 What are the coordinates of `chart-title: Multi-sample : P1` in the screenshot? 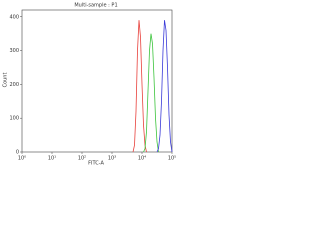 It's located at (95, 6).